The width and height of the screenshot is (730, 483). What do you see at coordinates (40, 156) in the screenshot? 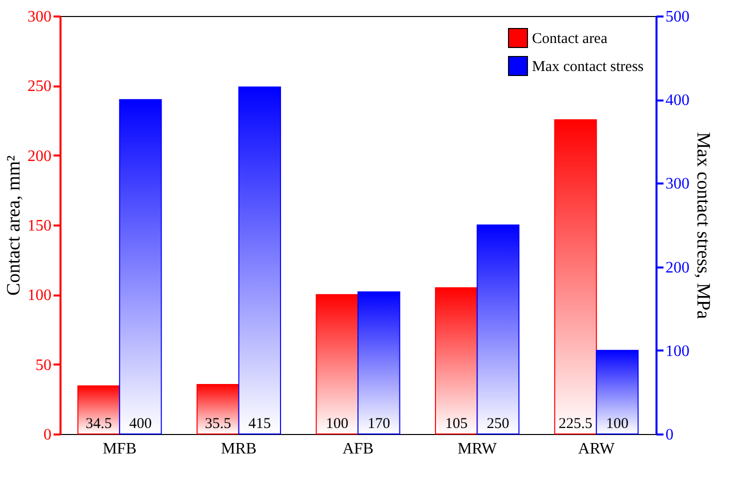
I see `y-tick-label: 200` at bounding box center [40, 156].